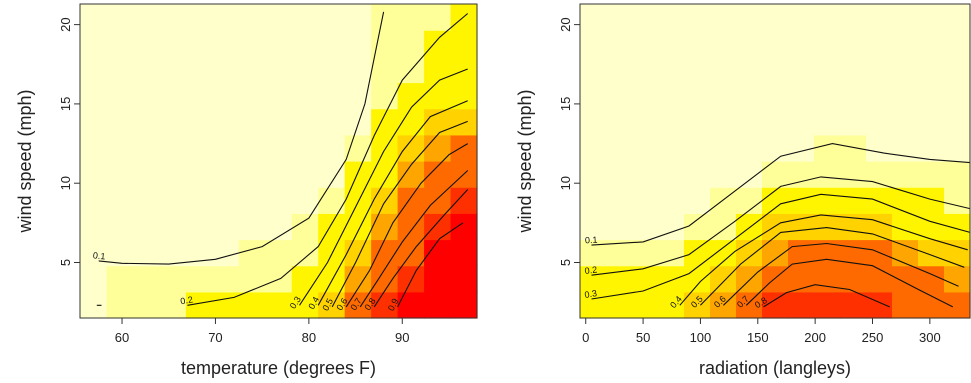 Image resolution: width=971 pixels, height=383 pixels. I want to click on contour-label: 0.2, so click(591, 269).